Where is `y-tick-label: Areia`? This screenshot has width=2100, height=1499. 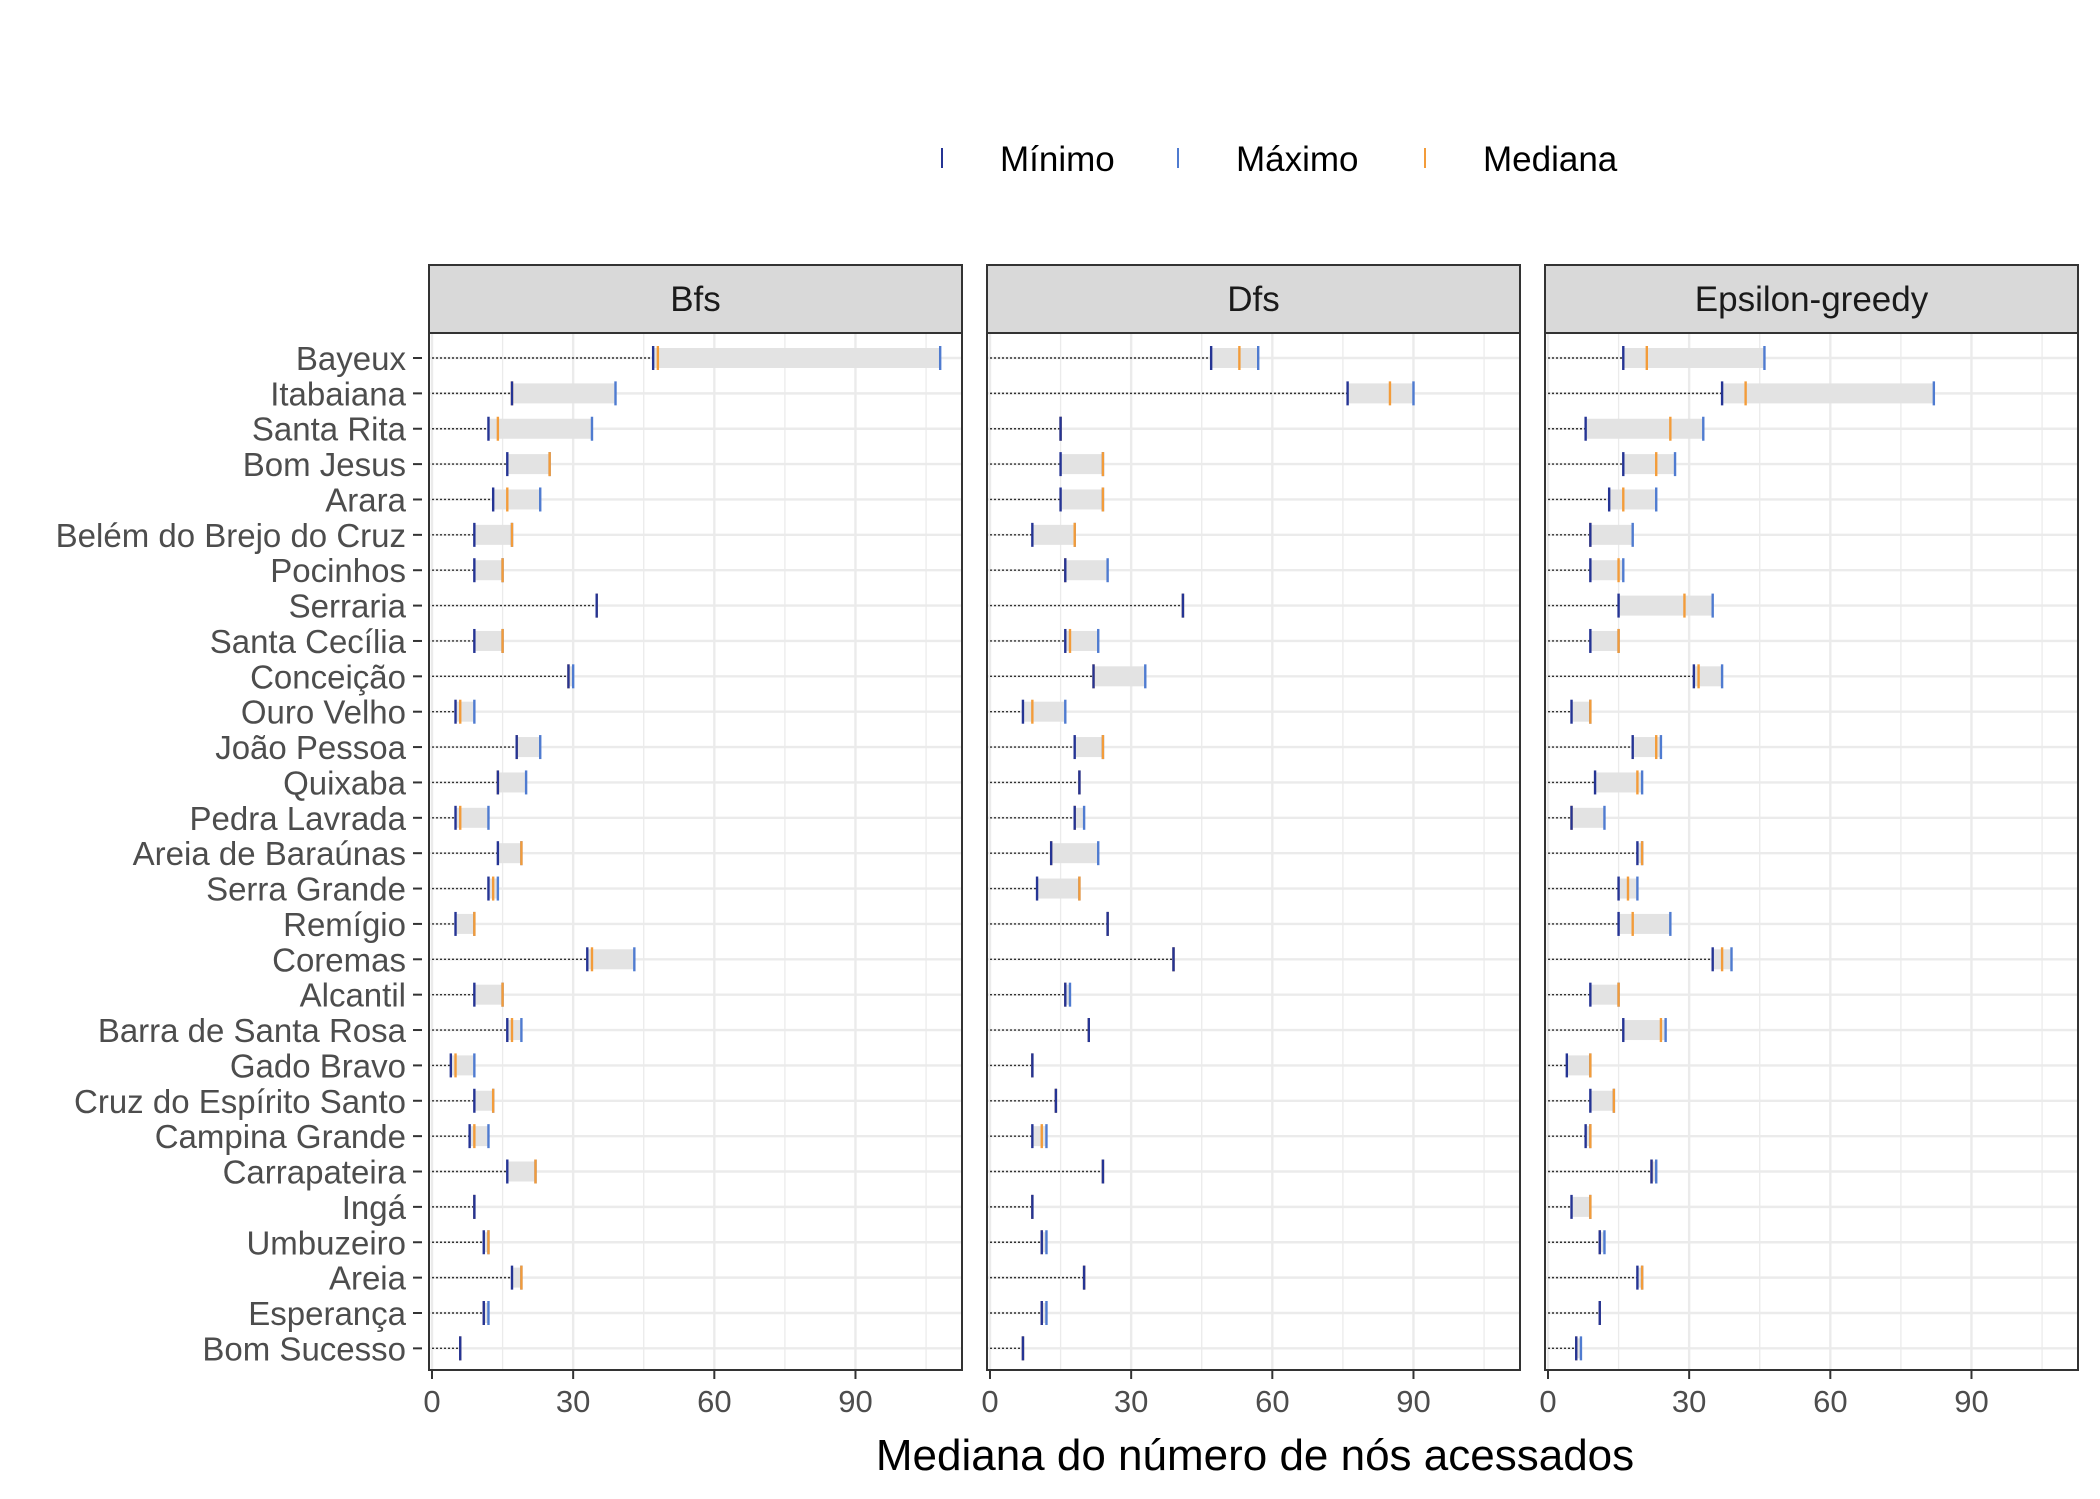 y-tick-label: Areia is located at coordinates (368, 1278).